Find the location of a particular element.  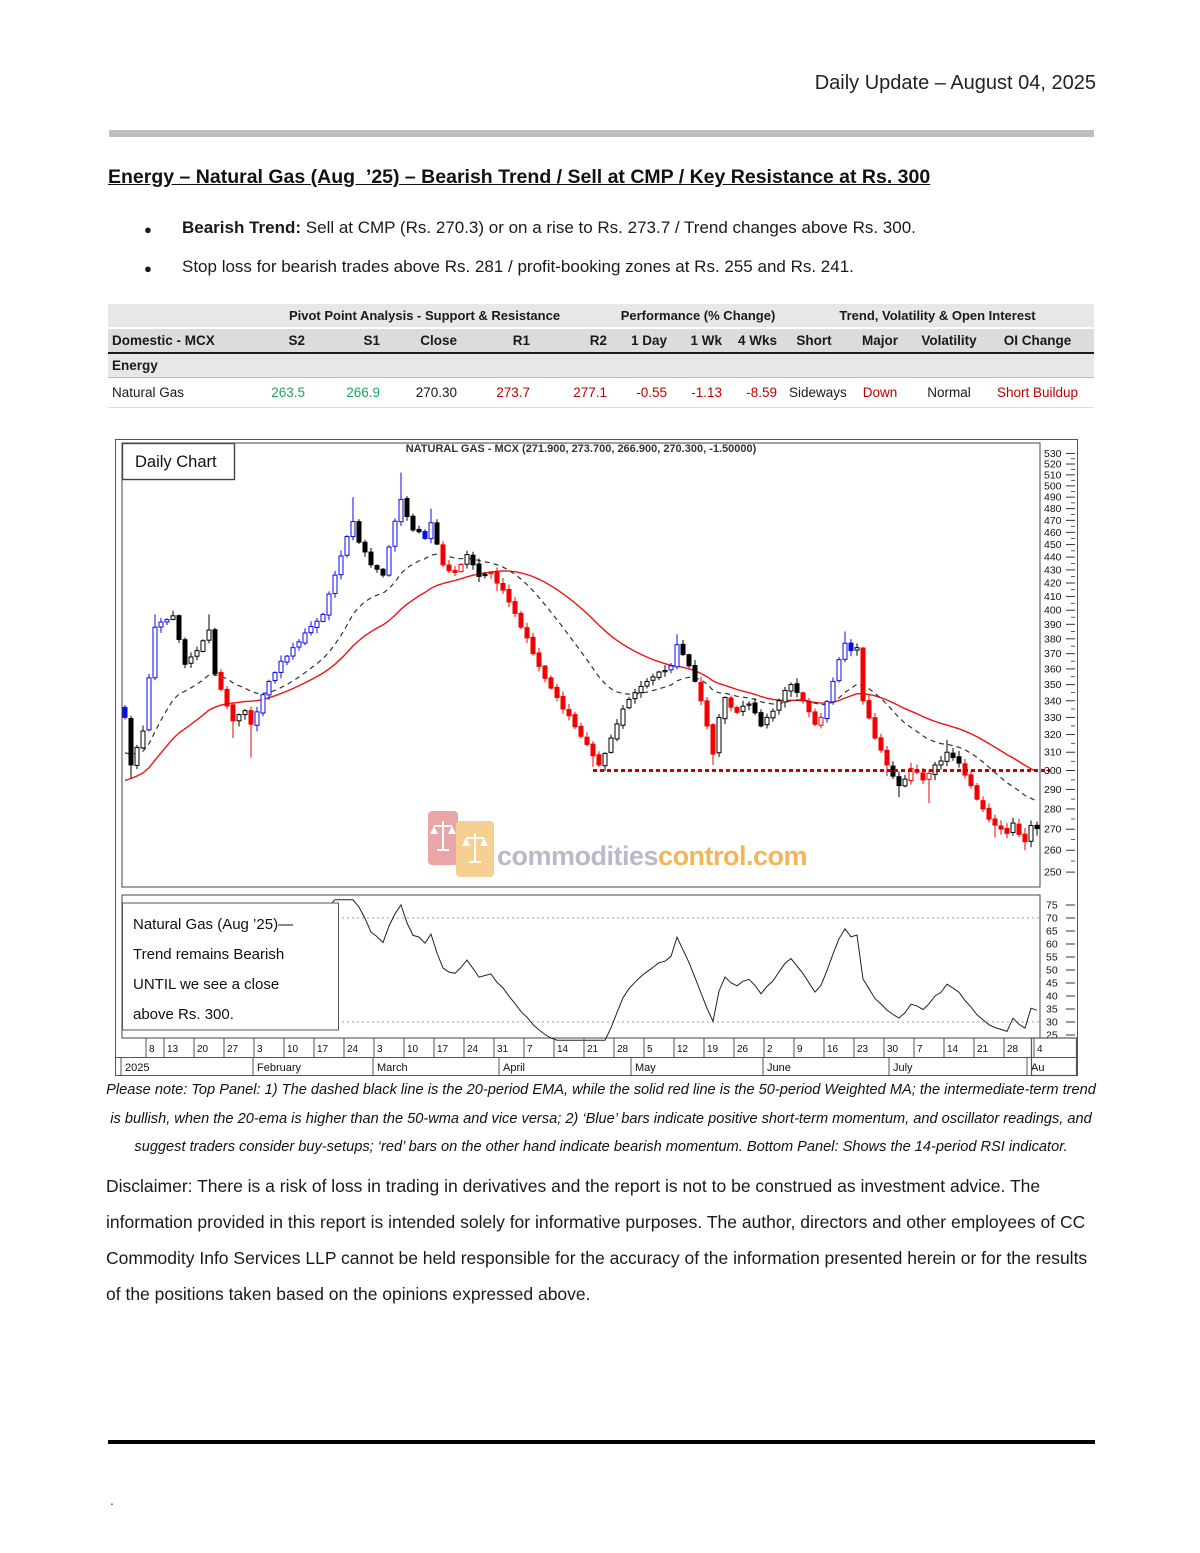

axis-label: 55 is located at coordinates (1052, 958).